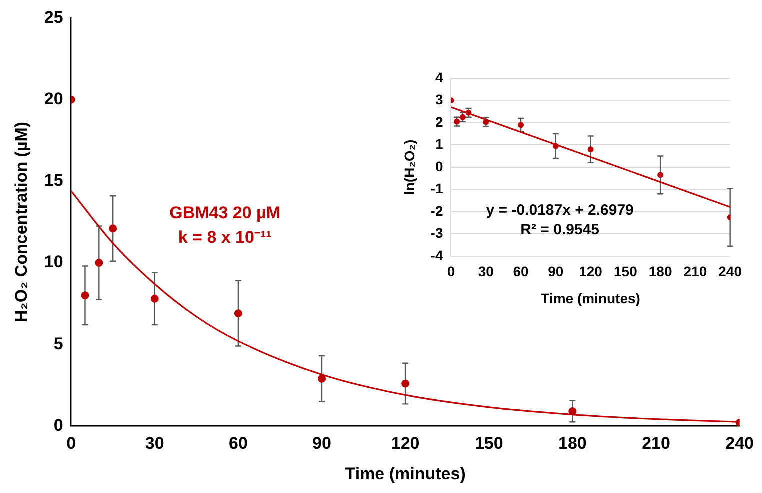  Describe the element at coordinates (560, 230) in the screenshot. I see `annotation: R² = 0.9545` at that location.